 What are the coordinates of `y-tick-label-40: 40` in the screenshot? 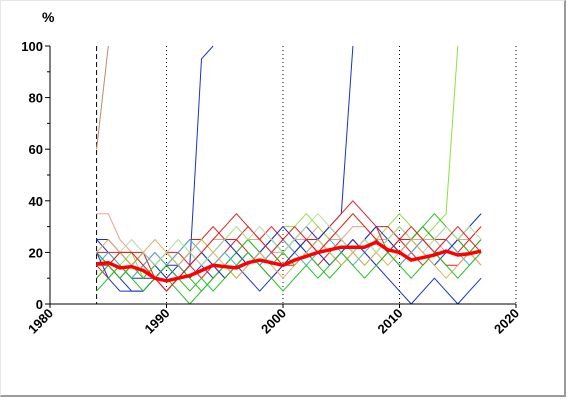 It's located at (36, 201).